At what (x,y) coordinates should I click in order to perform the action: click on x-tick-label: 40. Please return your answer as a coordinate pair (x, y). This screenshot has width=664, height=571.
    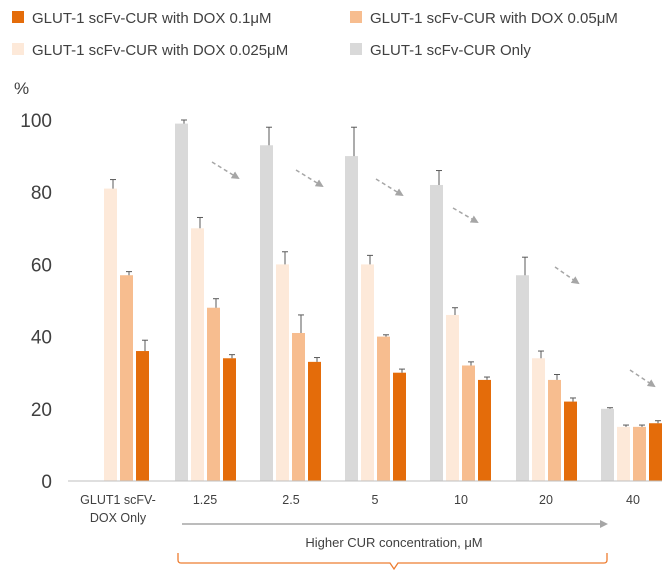
    Looking at the image, I should click on (633, 500).